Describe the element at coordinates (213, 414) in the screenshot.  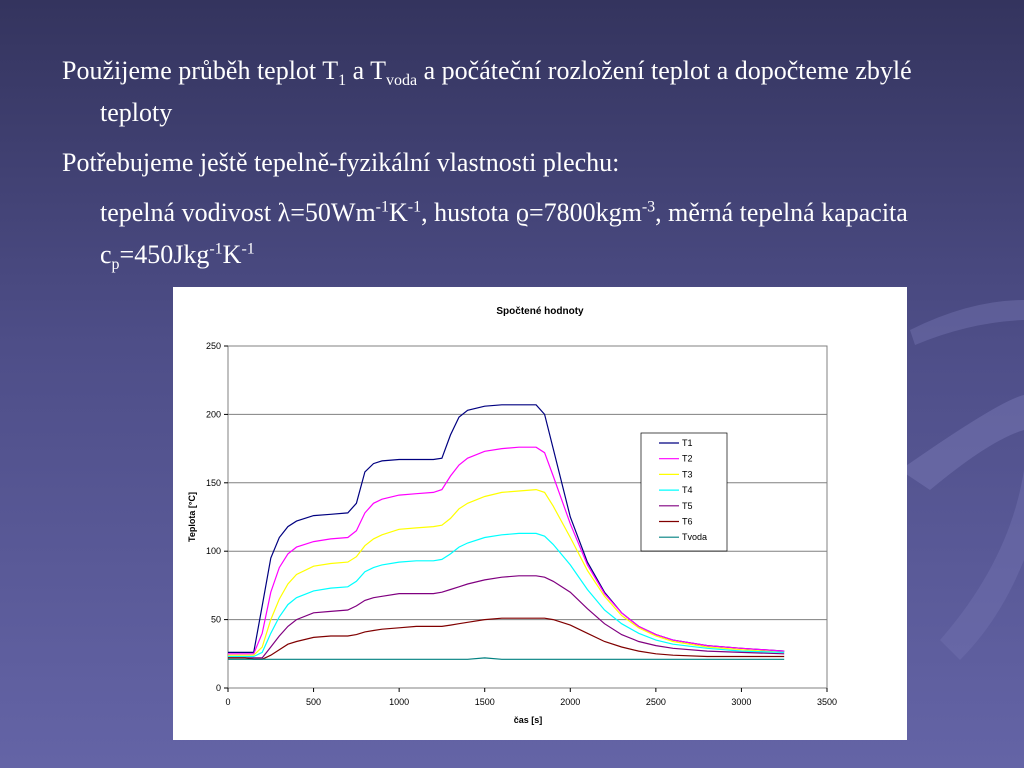
I see `y-tick-label: 200` at that location.